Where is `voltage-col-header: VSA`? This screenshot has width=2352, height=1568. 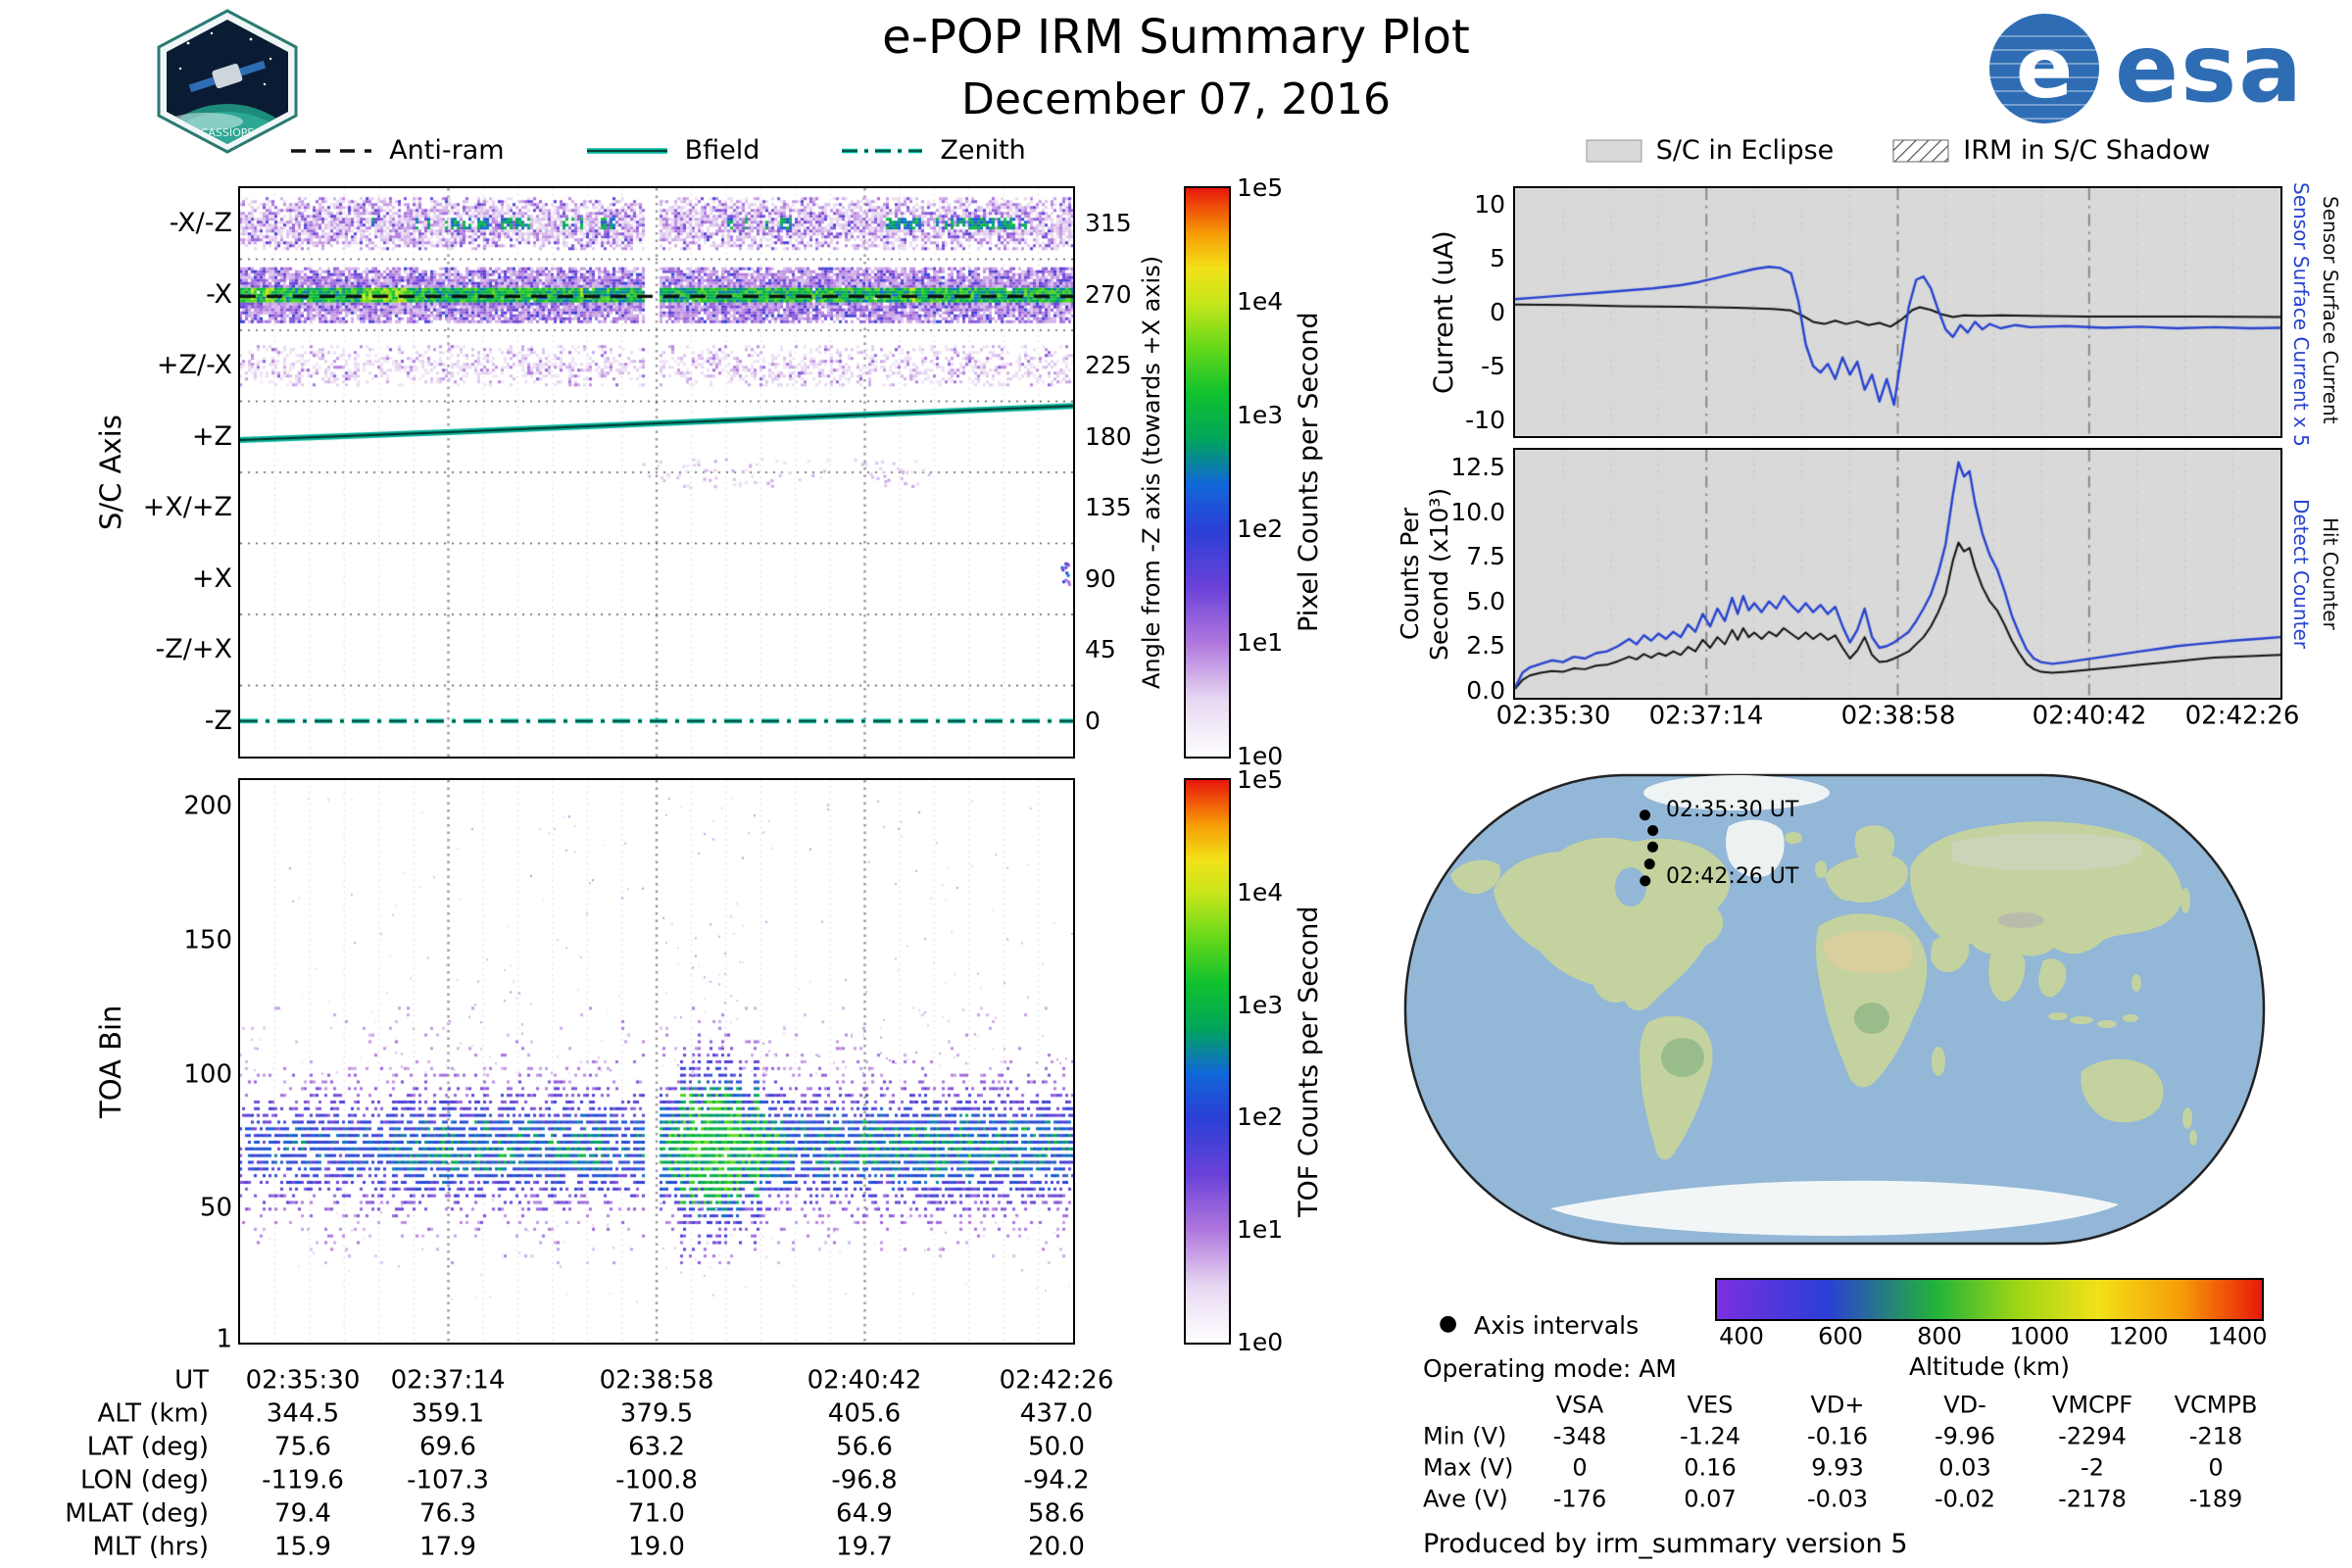
voltage-col-header: VSA is located at coordinates (1579, 1405).